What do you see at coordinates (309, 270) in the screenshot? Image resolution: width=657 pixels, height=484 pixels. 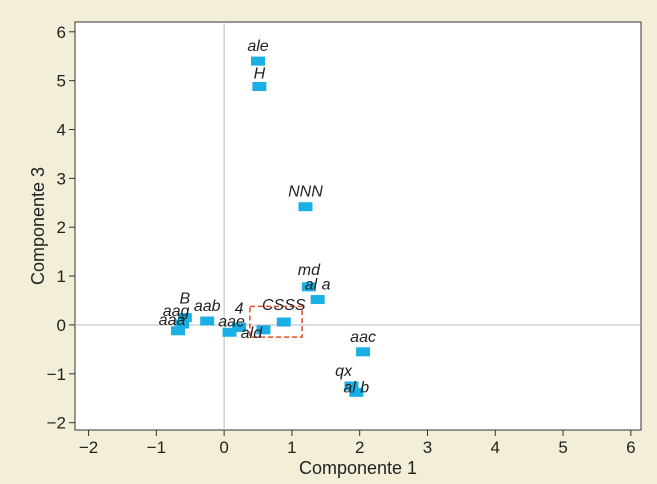 I see `point-label-md: md` at bounding box center [309, 270].